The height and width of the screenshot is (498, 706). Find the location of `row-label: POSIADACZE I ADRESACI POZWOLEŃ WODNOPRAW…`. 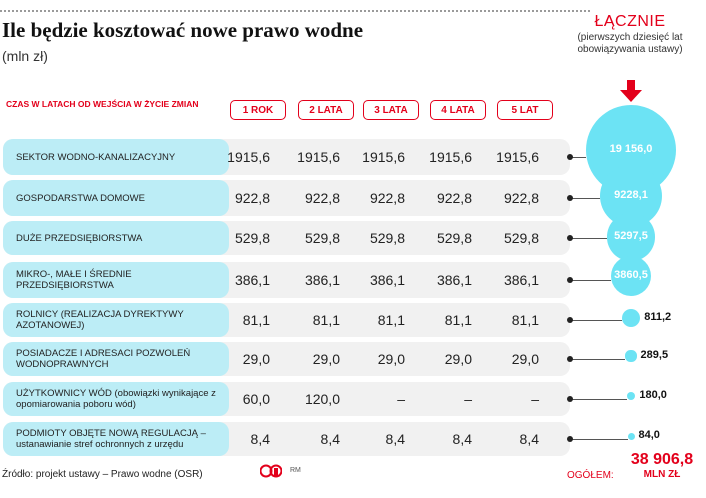

row-label: POSIADACZE I ADRESACI POZWOLEŃ WODNOPRAW… is located at coordinates (116, 359).